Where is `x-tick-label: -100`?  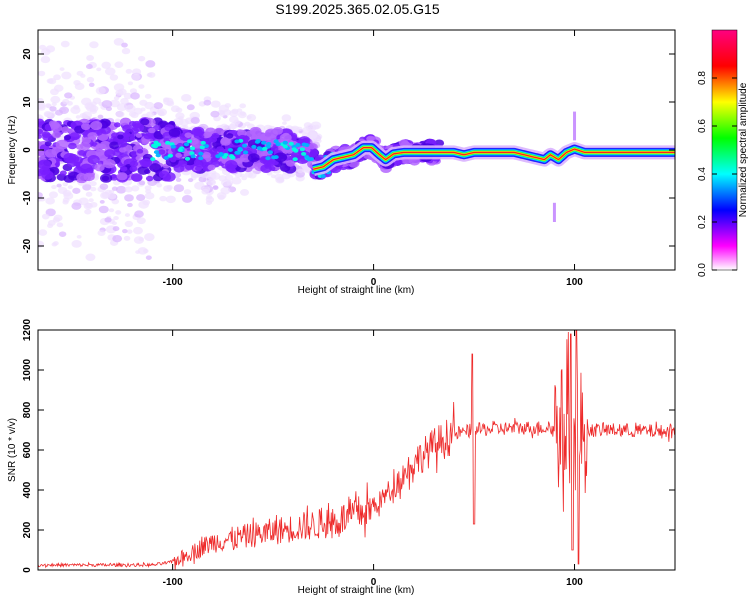 x-tick-label: -100 is located at coordinates (173, 582).